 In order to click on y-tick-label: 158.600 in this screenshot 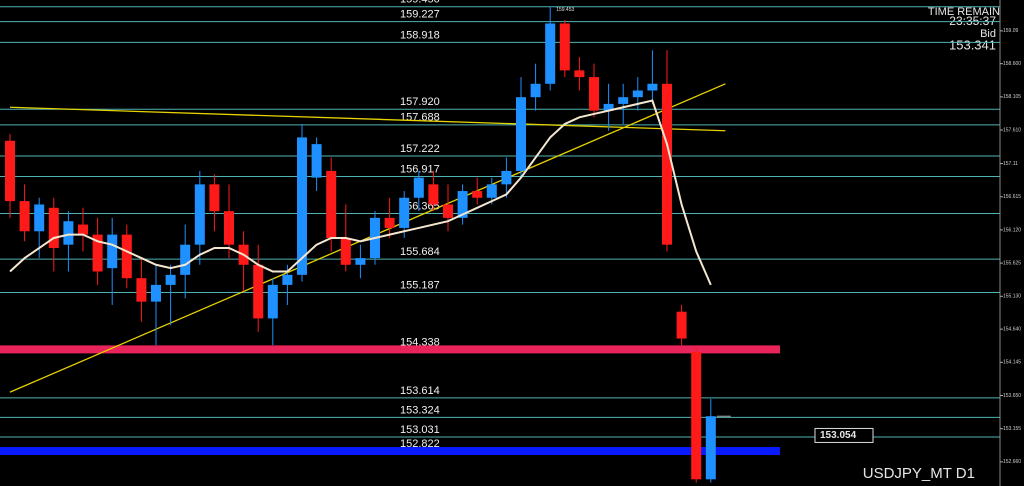, I will do `click(1012, 64)`.